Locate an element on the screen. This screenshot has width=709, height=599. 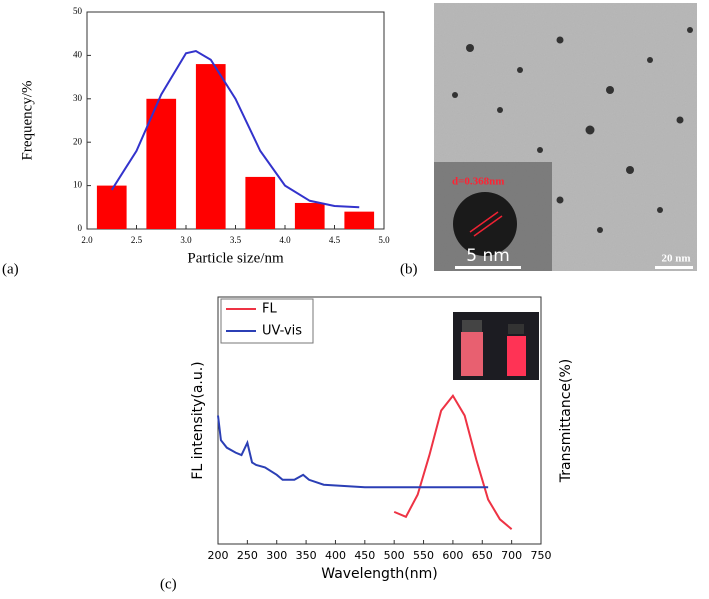
x-tick-label: 200 is located at coordinates (218, 555).